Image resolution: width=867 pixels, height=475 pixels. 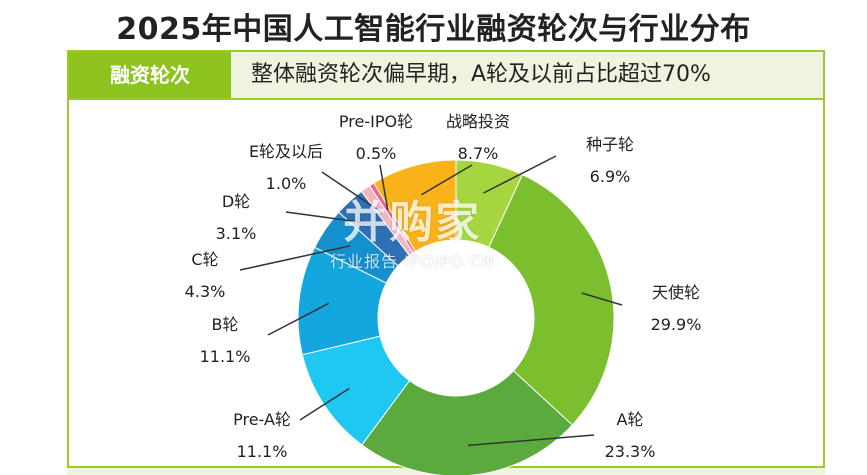 What do you see at coordinates (481, 74) in the screenshot?
I see `summary-text: 整体融资轮次偏早期，A轮及以前占比超过70%` at bounding box center [481, 74].